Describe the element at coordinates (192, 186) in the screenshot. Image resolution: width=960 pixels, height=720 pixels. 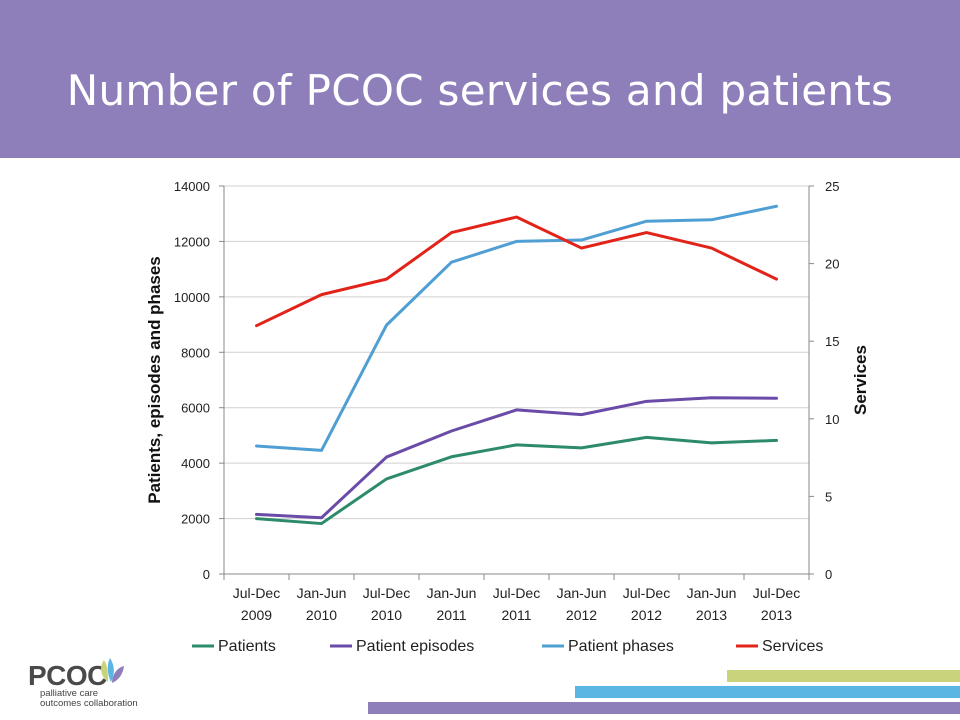
I see `y-tick-label: 14000` at that location.